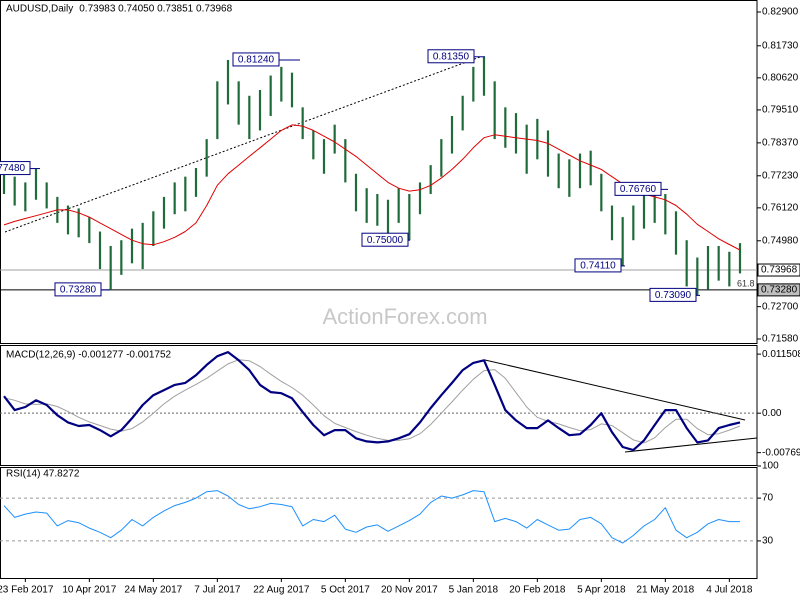  I want to click on watermark: ActionForex.com, so click(404, 316).